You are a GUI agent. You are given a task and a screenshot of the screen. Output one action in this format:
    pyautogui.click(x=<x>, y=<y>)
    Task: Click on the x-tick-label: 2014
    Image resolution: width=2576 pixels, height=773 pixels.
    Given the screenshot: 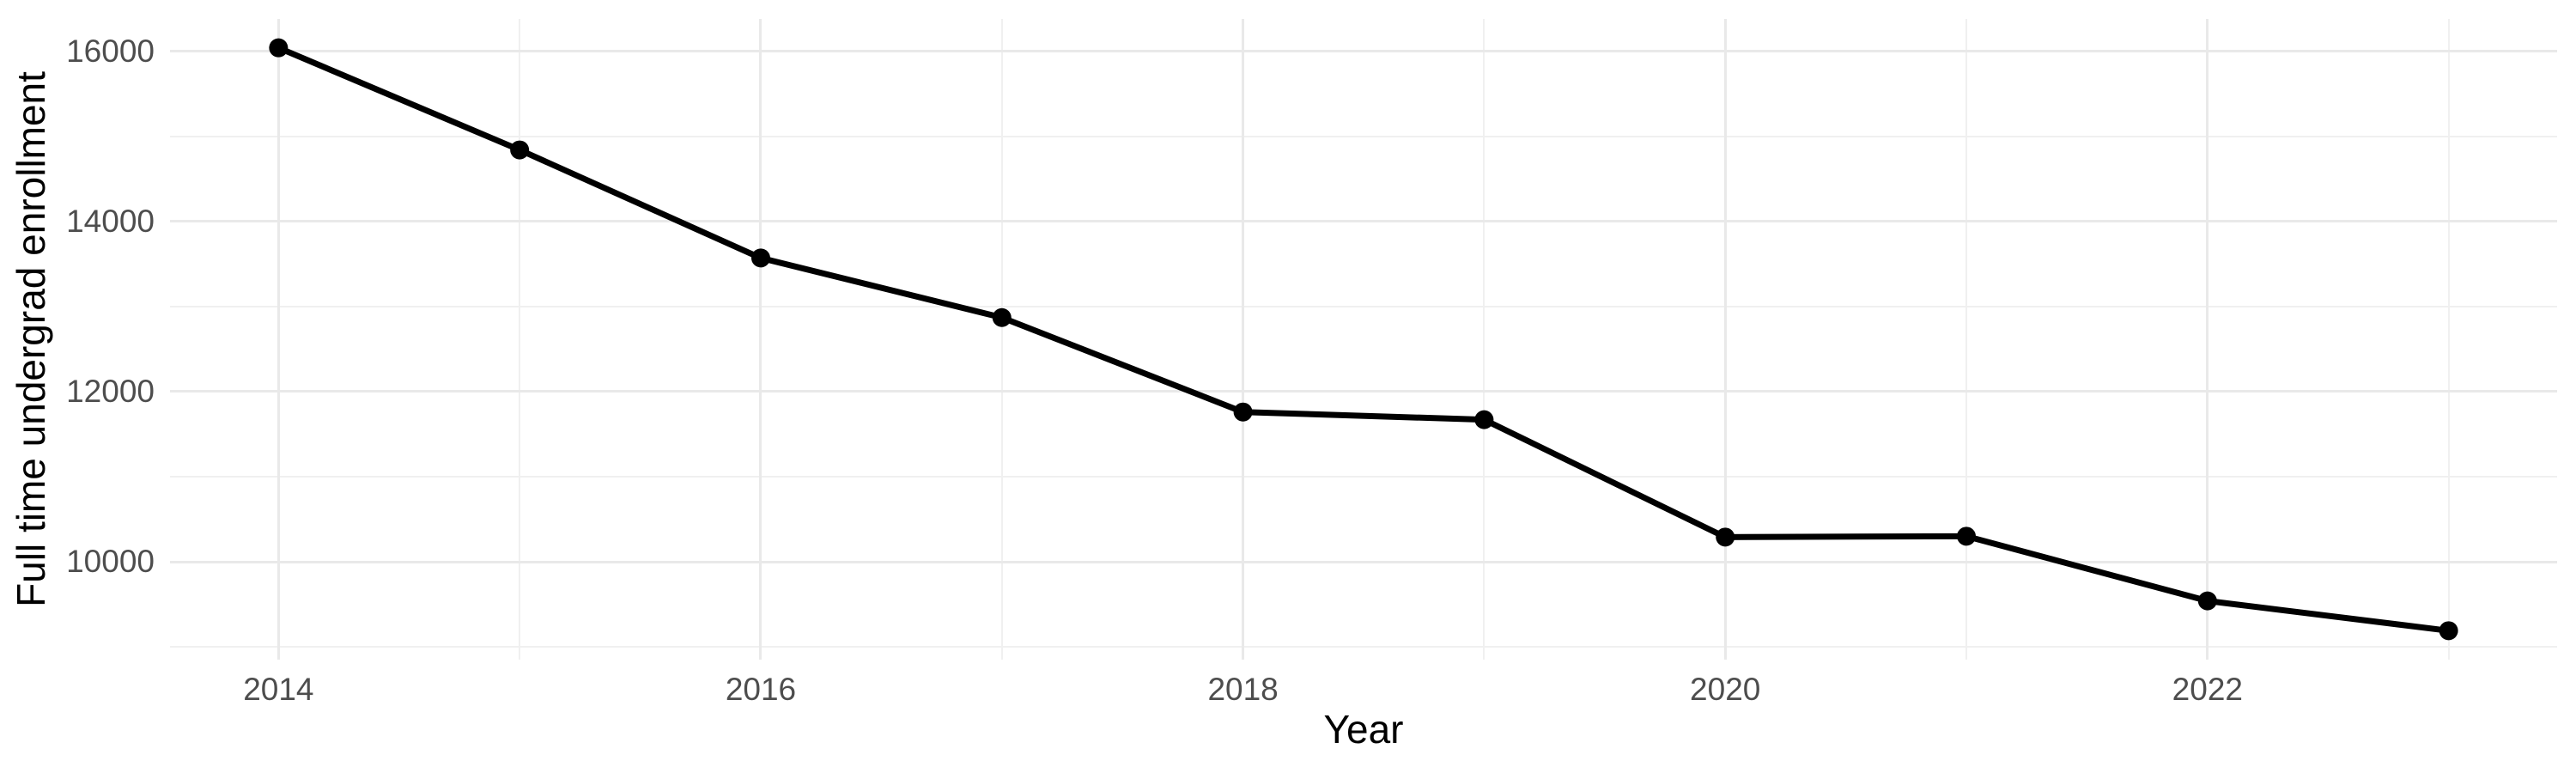 What is the action you would take?
    pyautogui.click(x=279, y=689)
    